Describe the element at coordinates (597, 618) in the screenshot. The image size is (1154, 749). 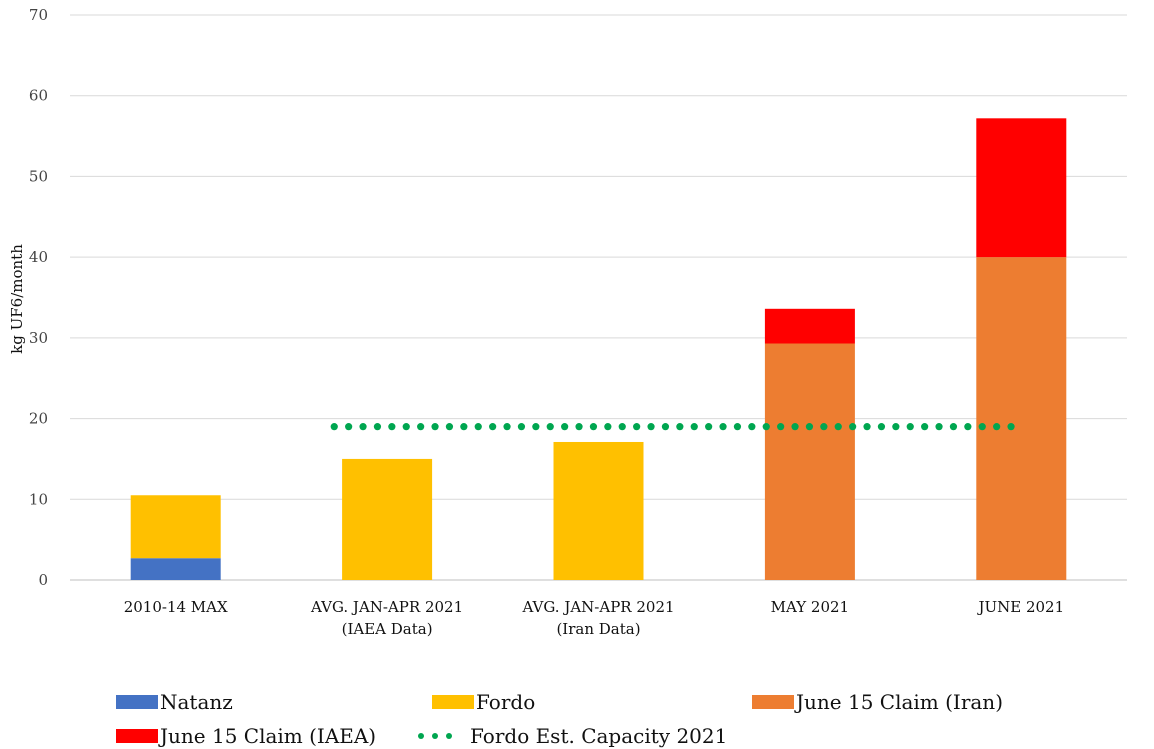
I see `category-label: AVG. JAN-APR 2021 (Iran Data)` at that location.